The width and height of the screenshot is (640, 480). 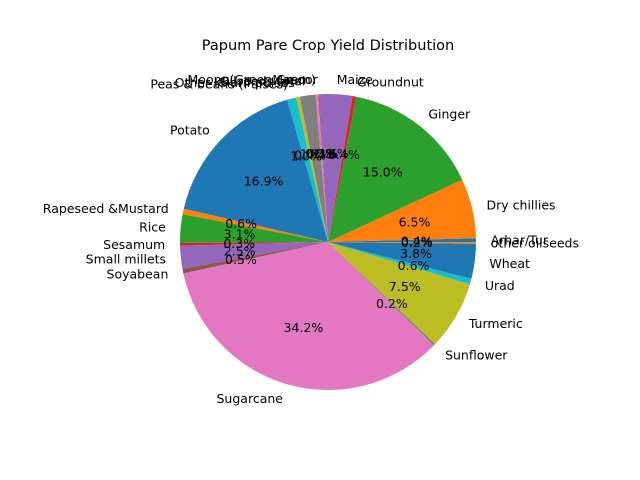 I want to click on slice-percent-arhar-tur: 0.4%, so click(x=417, y=240).